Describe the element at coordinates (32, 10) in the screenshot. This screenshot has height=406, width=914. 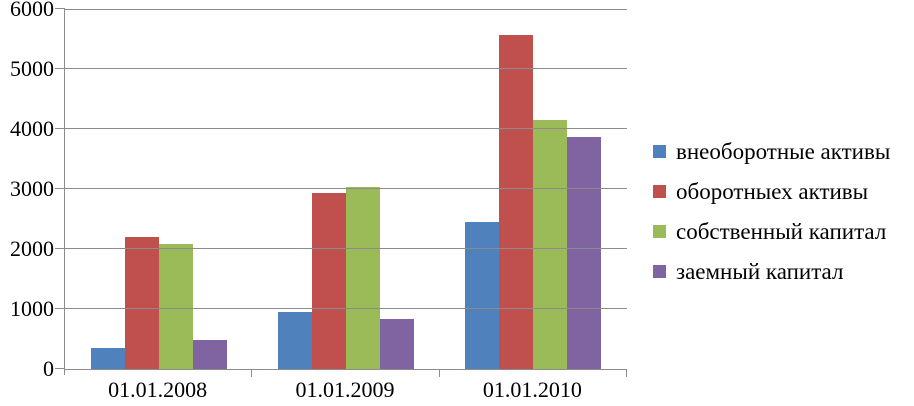
I see `y-tick-label: 6000` at that location.